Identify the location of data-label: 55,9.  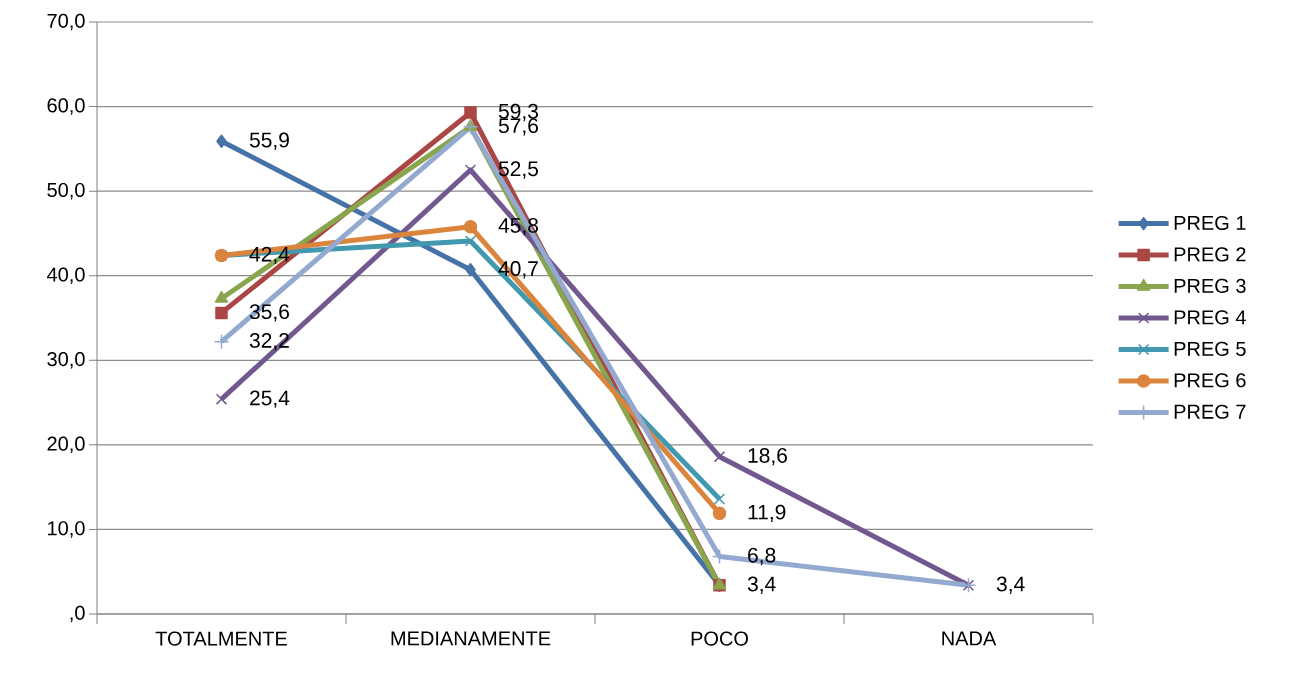
(269, 141).